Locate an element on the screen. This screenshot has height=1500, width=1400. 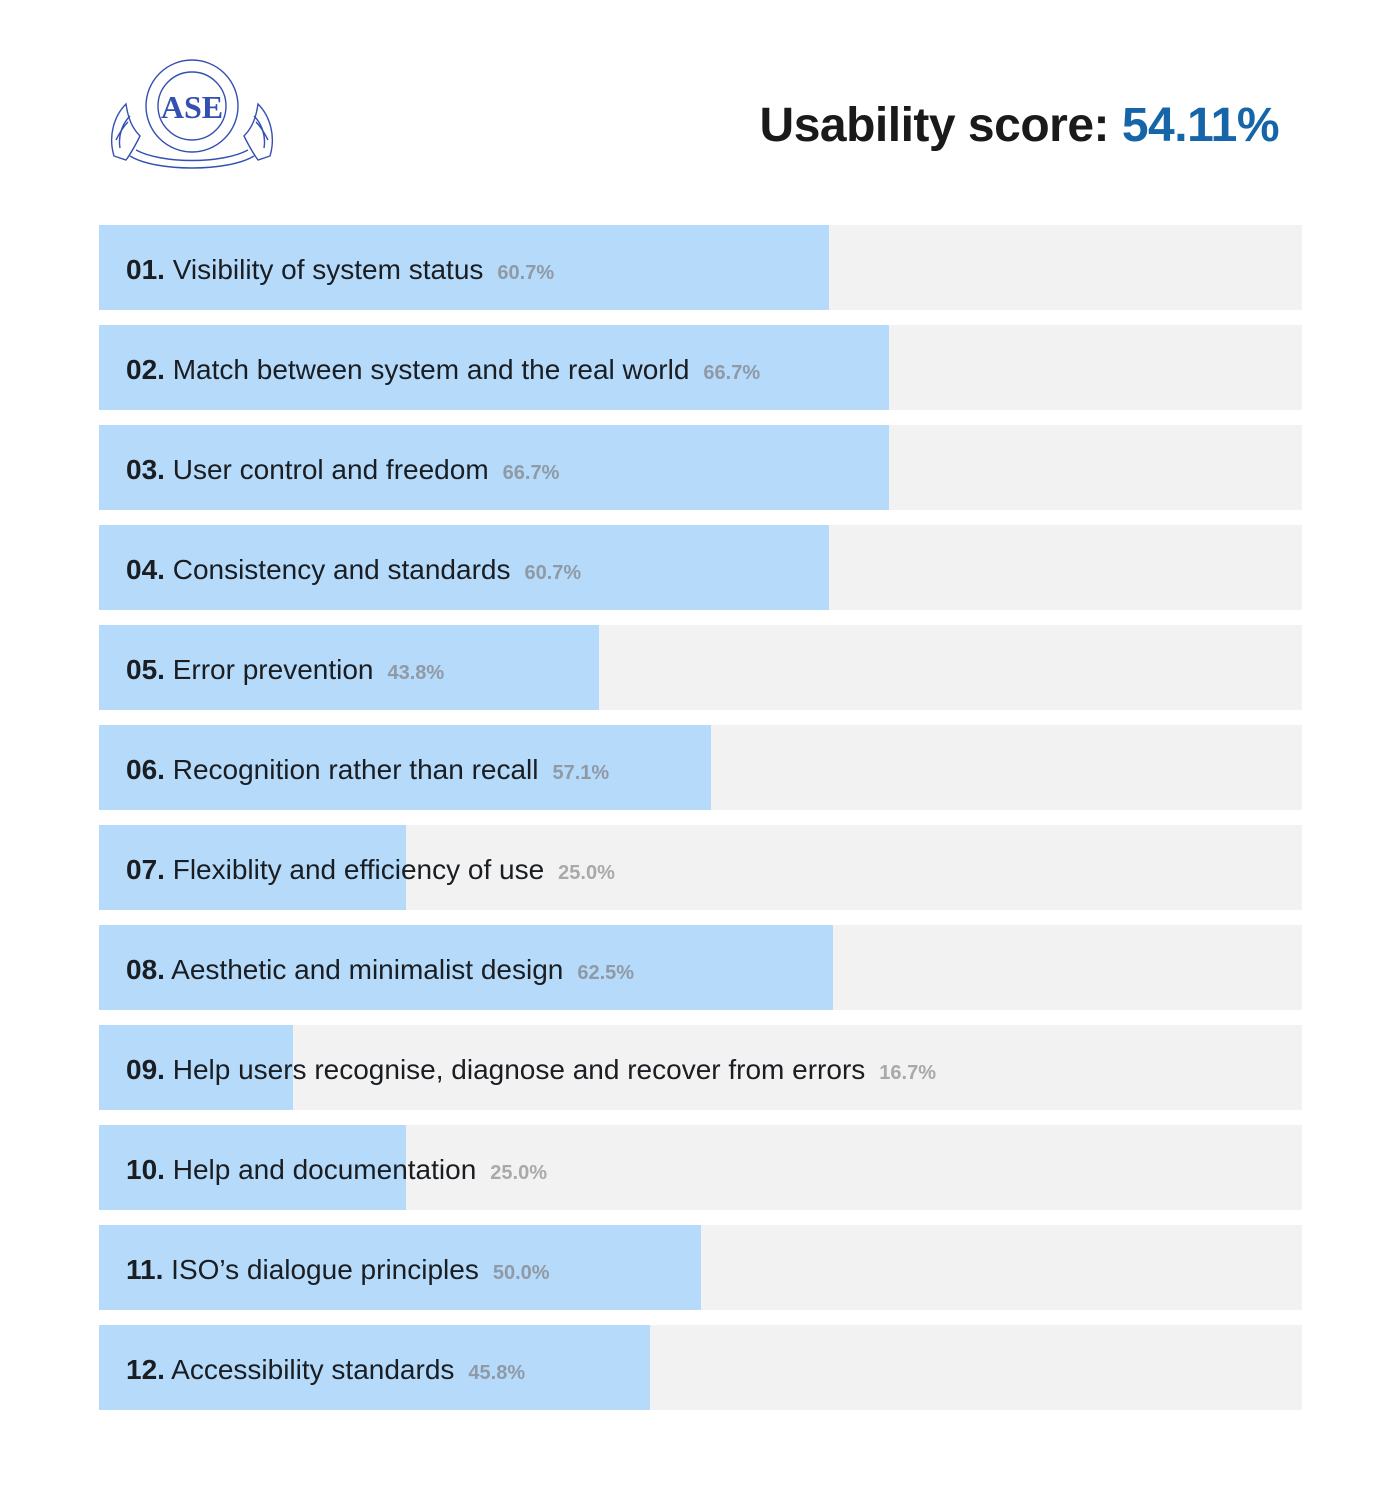
row-label: 11. ISO’s dialogue principles 50.0% is located at coordinates (338, 1267).